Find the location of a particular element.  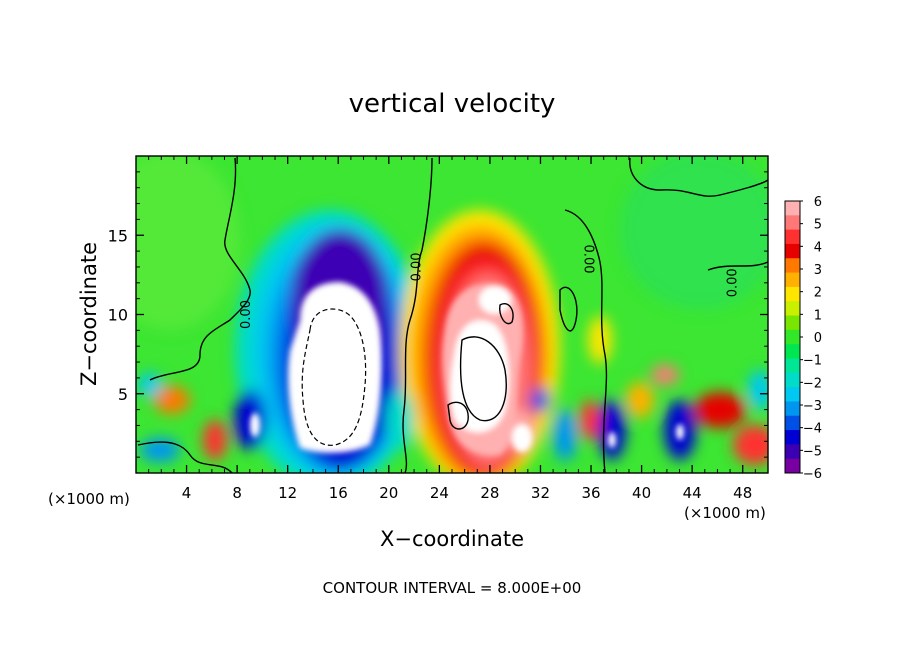

downdraft-inner-contour is located at coordinates (334, 377).